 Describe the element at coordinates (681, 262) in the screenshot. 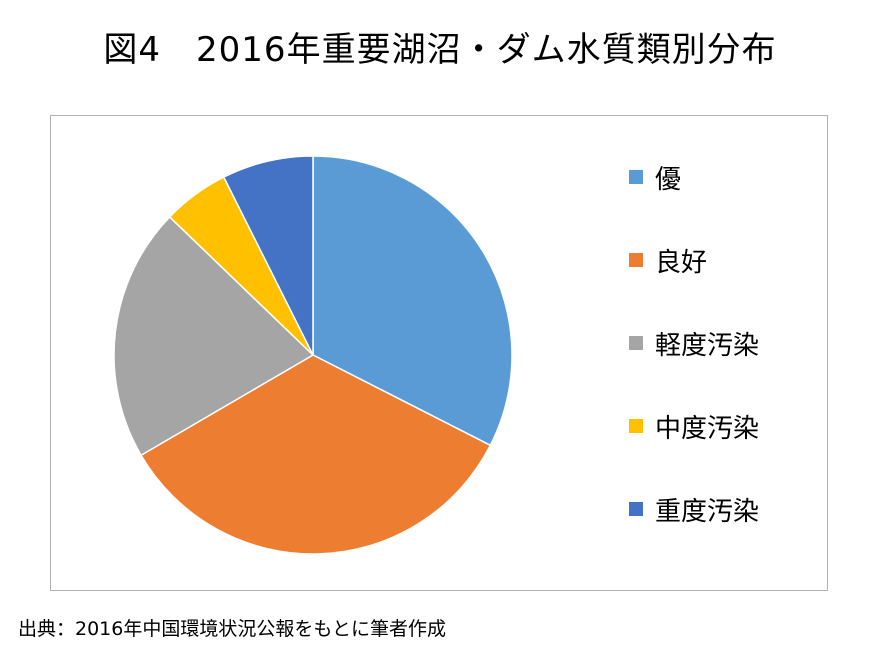

I see `legend-label: 良好` at that location.